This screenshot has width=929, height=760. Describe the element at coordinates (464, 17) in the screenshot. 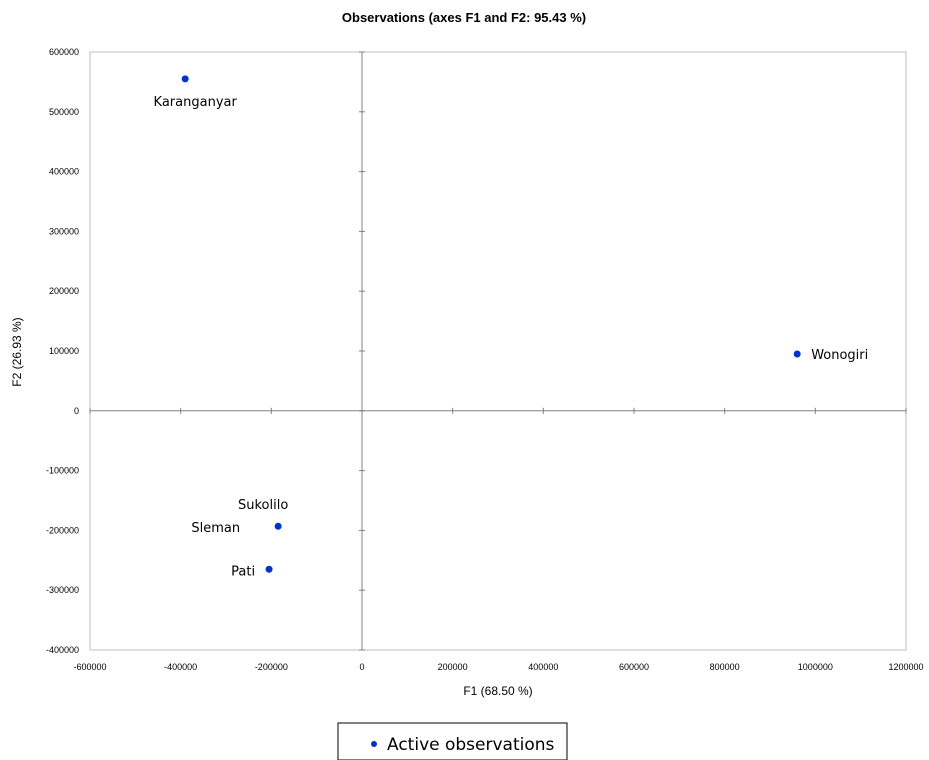

I see `chart-title: Observations (axes F1 and F2: 95.43 %)` at that location.